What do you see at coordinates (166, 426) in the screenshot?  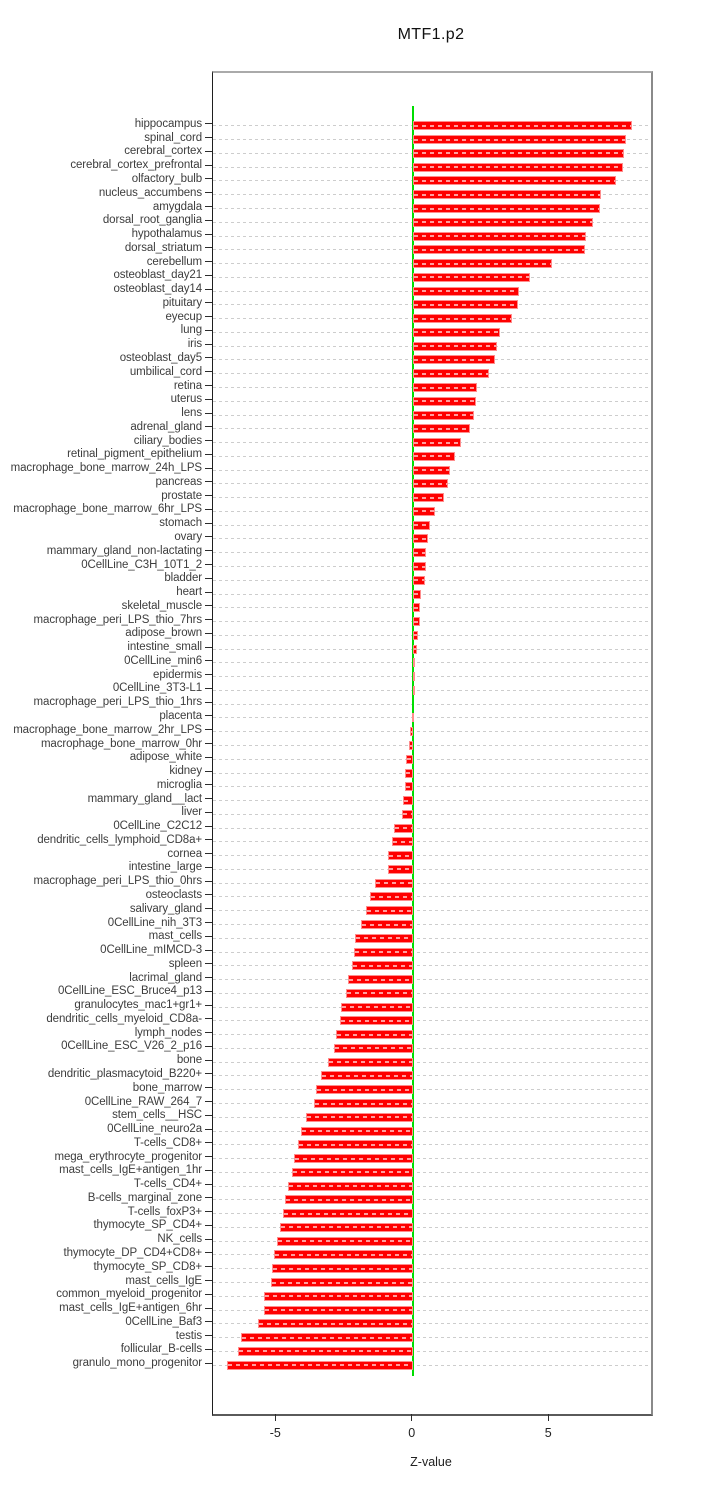 I see `category-label: adrenal_gland` at bounding box center [166, 426].